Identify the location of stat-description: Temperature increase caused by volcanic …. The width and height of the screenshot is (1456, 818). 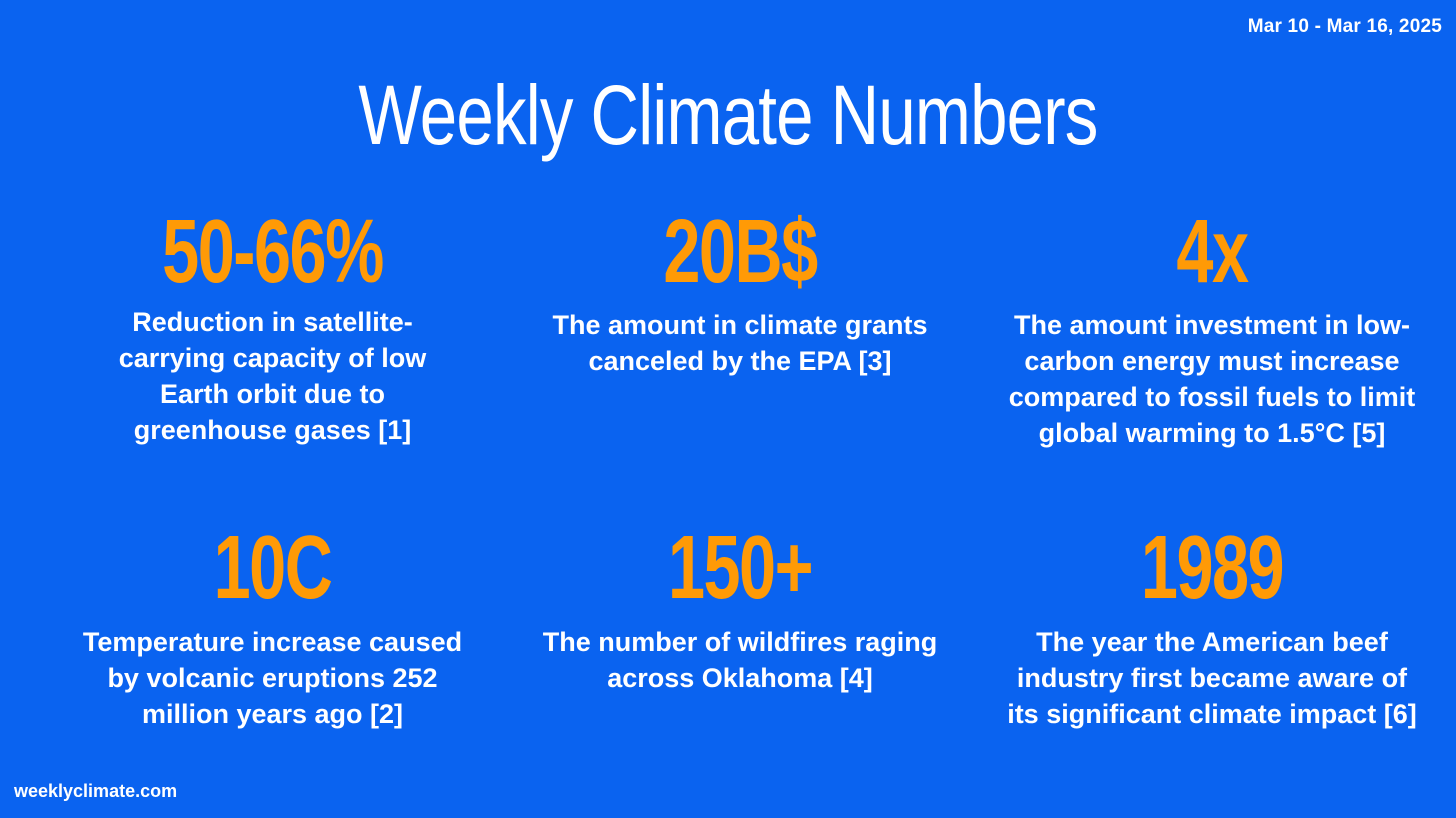
(272, 678).